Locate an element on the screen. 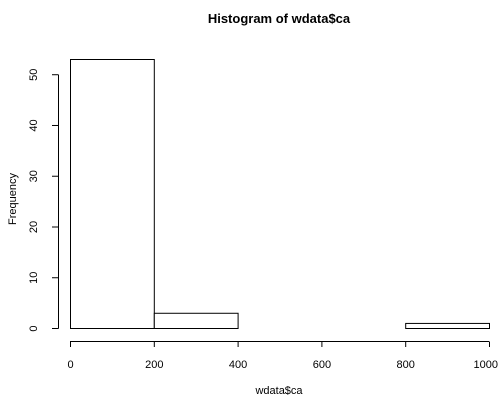 The height and width of the screenshot is (396, 499). y-tick-label-4: 40 is located at coordinates (34, 125).